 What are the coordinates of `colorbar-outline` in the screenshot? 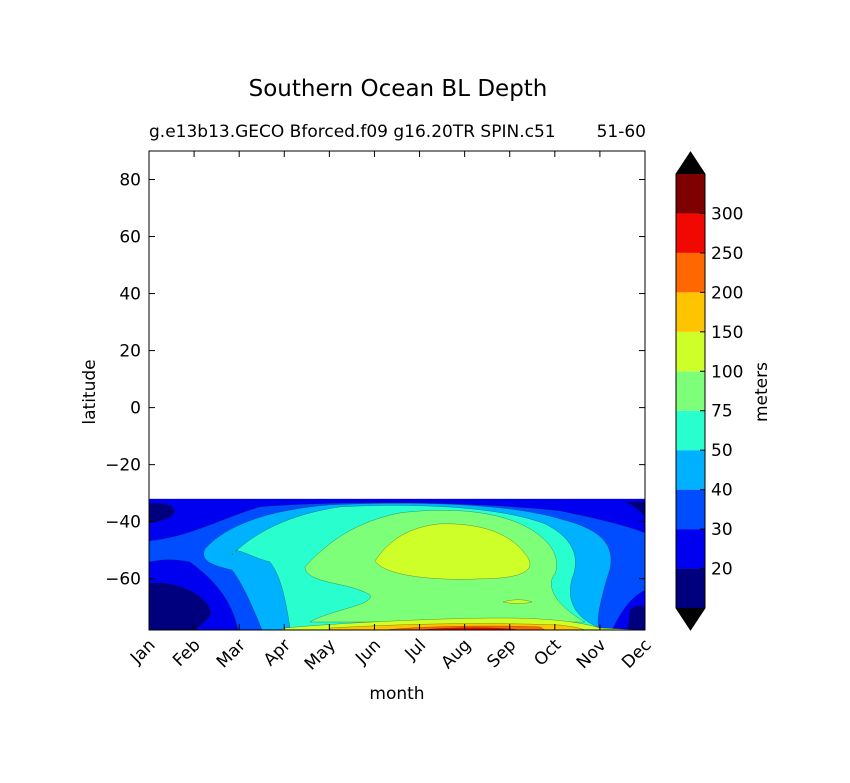 It's located at (690, 391).